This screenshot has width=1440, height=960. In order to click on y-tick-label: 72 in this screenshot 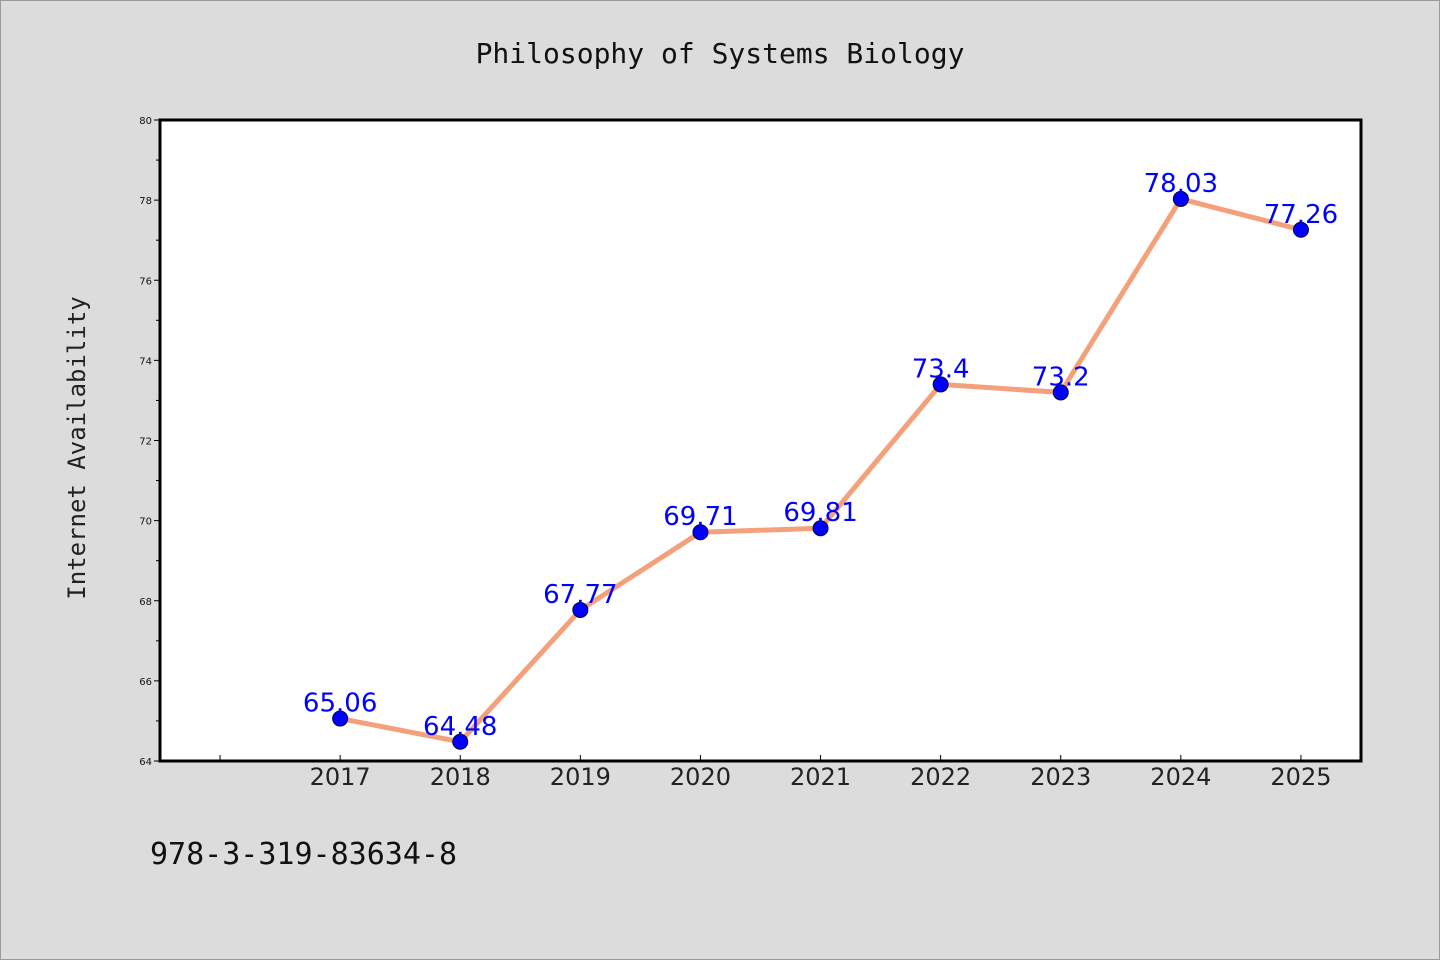, I will do `click(145, 442)`.